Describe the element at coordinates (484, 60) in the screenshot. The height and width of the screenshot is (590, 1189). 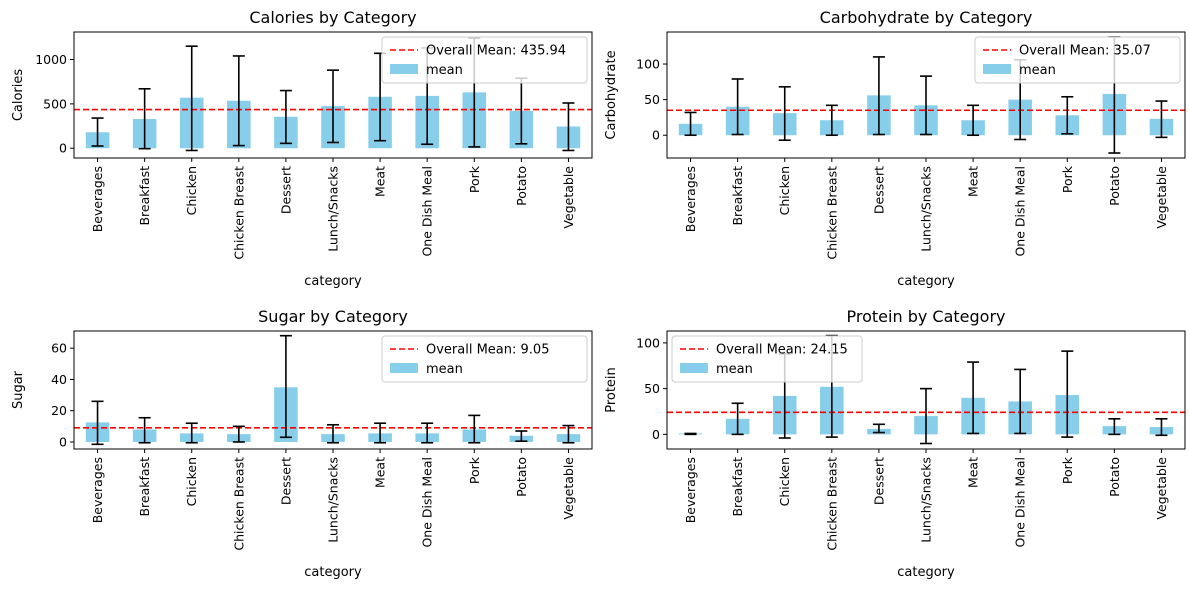
I see `legend: Overall Mean: 435.94 mean` at that location.